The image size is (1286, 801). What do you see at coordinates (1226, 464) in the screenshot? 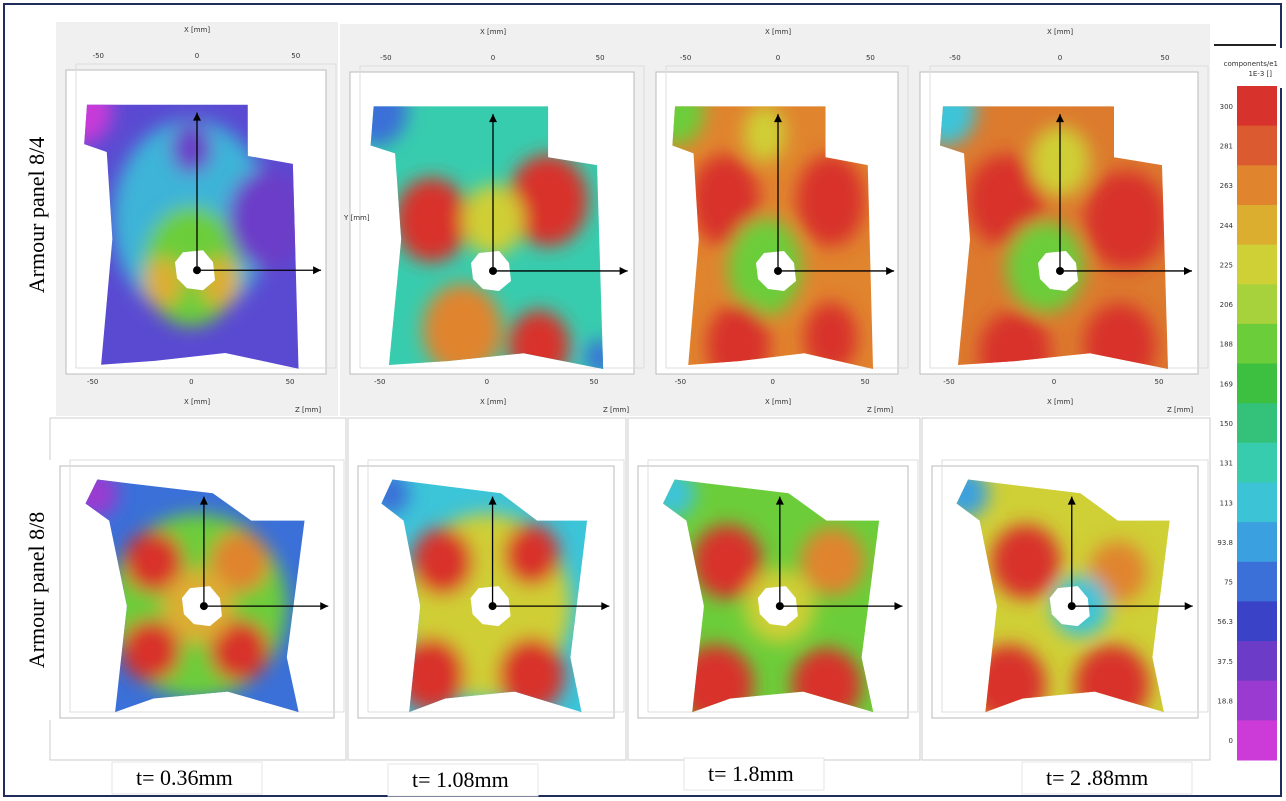
I see `colorbar-label: 131` at bounding box center [1226, 464].